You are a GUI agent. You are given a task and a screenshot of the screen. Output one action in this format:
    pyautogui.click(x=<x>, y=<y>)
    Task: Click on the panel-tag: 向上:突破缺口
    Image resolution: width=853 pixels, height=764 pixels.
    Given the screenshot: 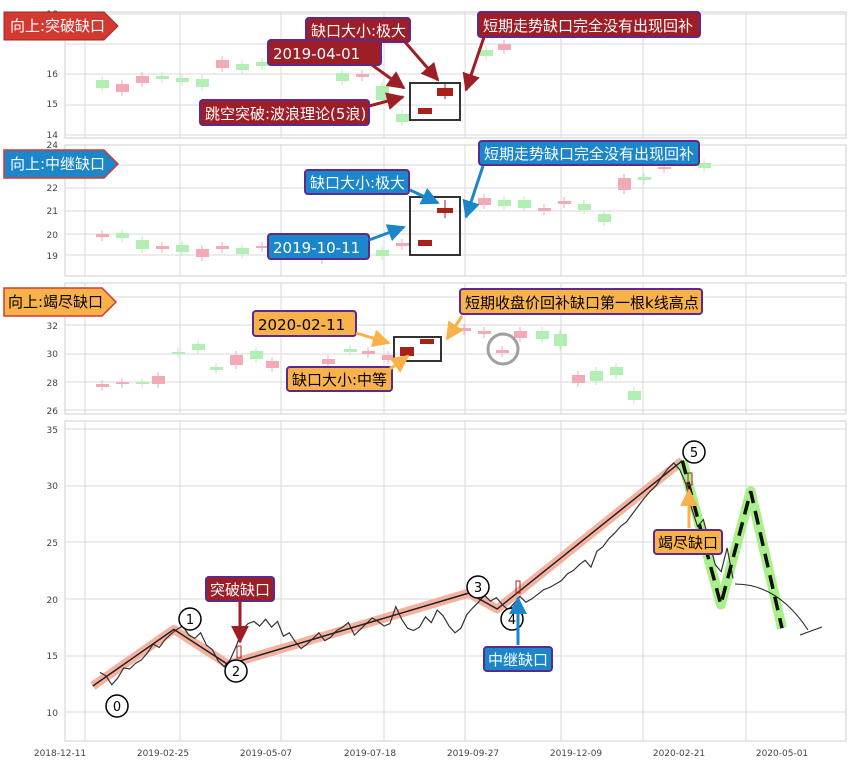 What is the action you would take?
    pyautogui.click(x=57, y=26)
    